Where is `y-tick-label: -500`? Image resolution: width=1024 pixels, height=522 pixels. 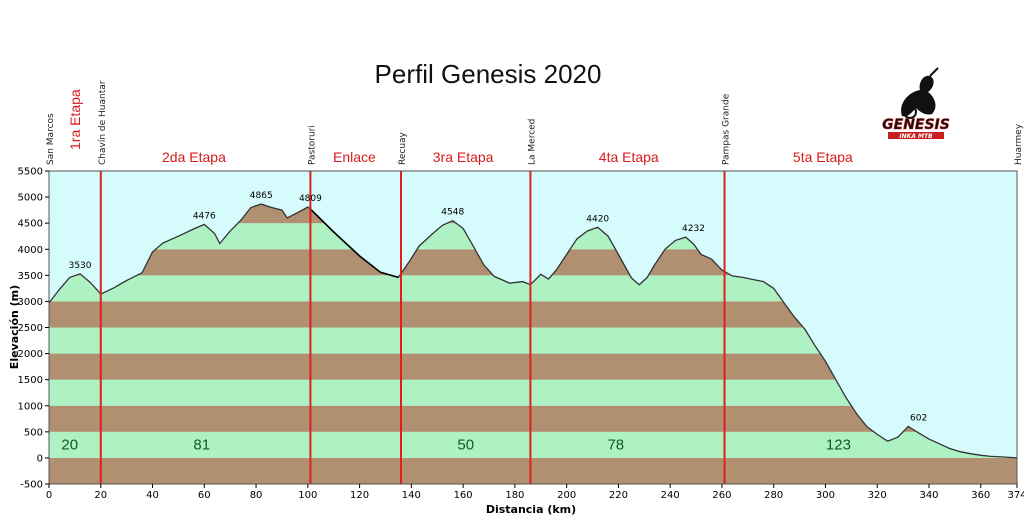
y-tick-label: -500 is located at coordinates (31, 485).